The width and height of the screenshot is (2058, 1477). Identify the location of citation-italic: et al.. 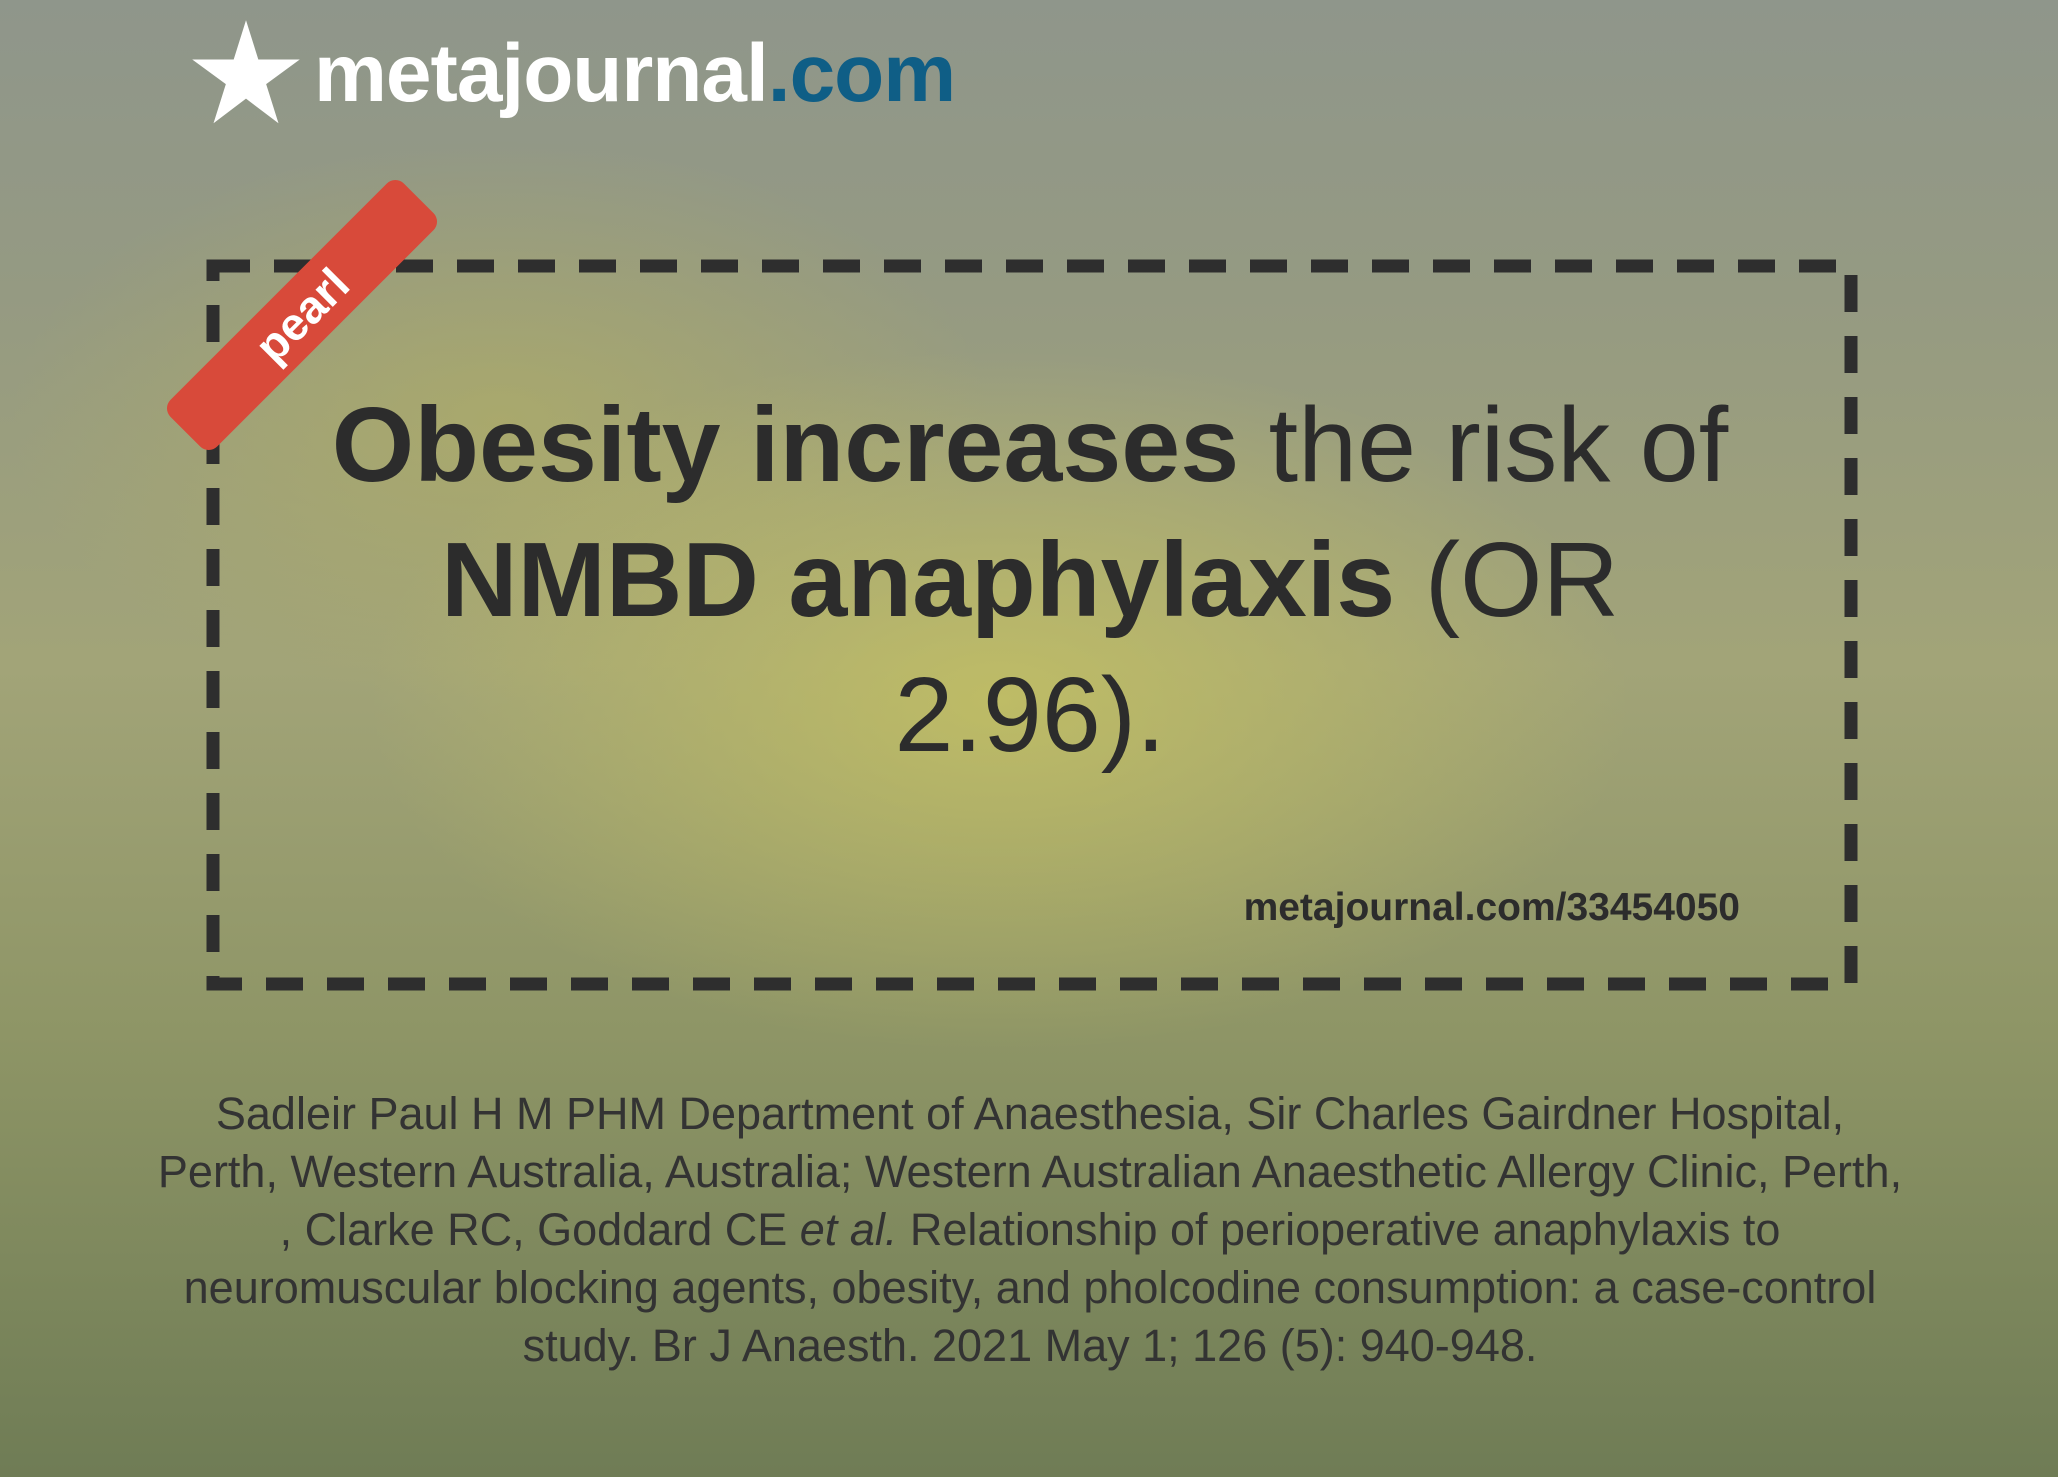
(848, 1229).